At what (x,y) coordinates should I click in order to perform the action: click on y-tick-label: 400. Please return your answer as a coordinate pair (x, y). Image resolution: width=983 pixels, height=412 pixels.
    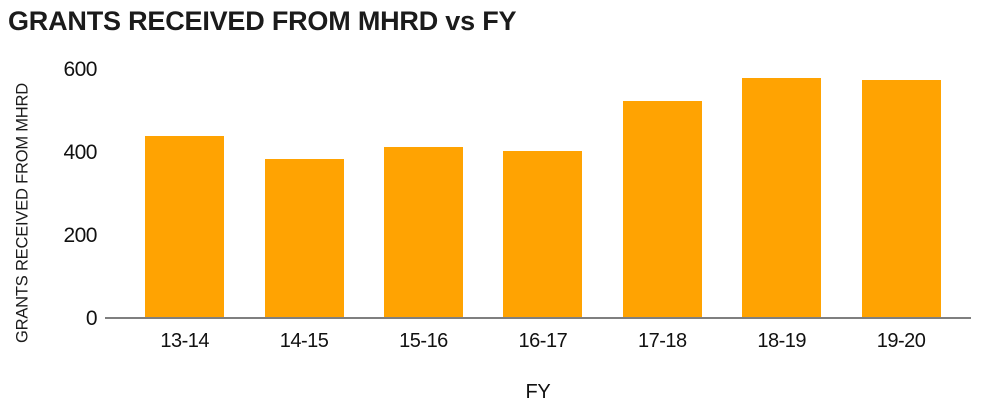
    Looking at the image, I should click on (80, 152).